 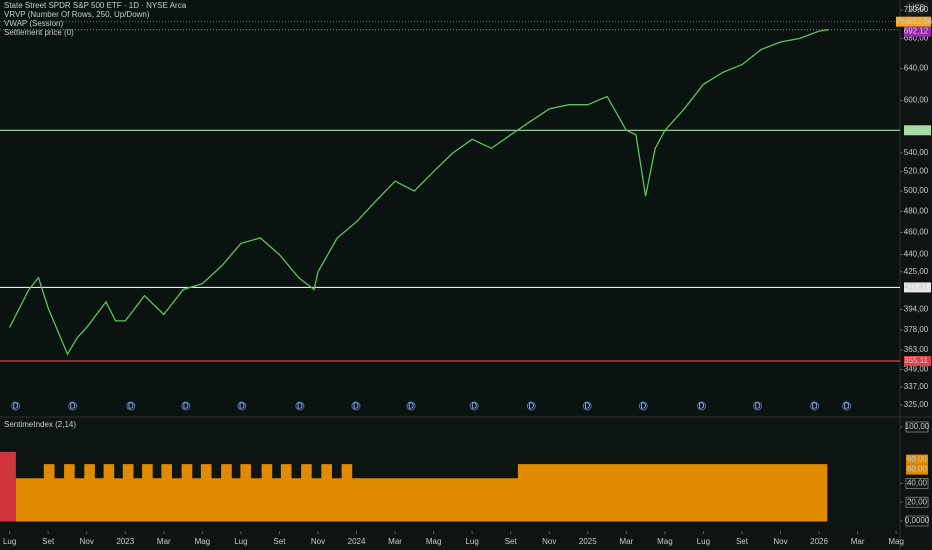 I want to click on y-tick-label: 720,00, so click(x=916, y=9).